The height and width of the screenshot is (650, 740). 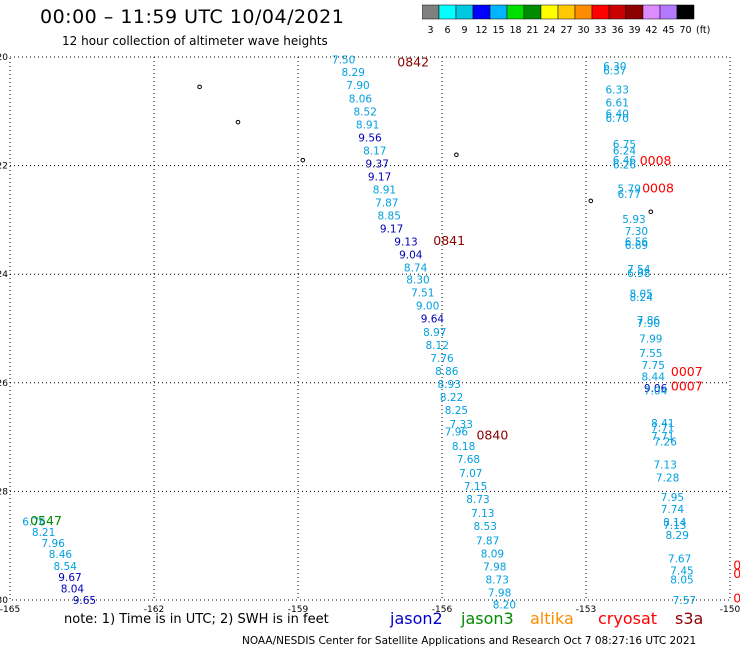 I want to click on wave-height-value: 6.24, so click(x=625, y=151).